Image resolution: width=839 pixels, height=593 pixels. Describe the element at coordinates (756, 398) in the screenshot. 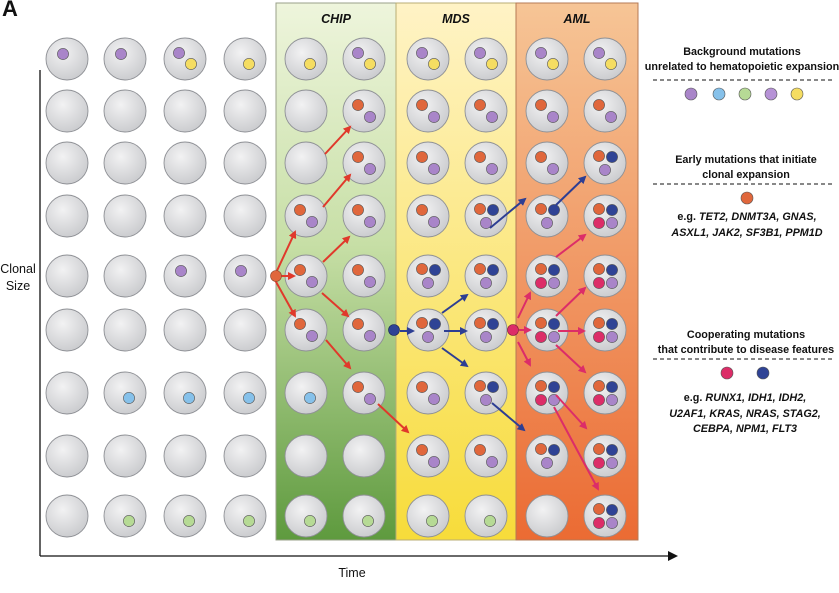

I see `legend-cooperating-example-line1: RUNX1, IDH1, IDH2,` at that location.